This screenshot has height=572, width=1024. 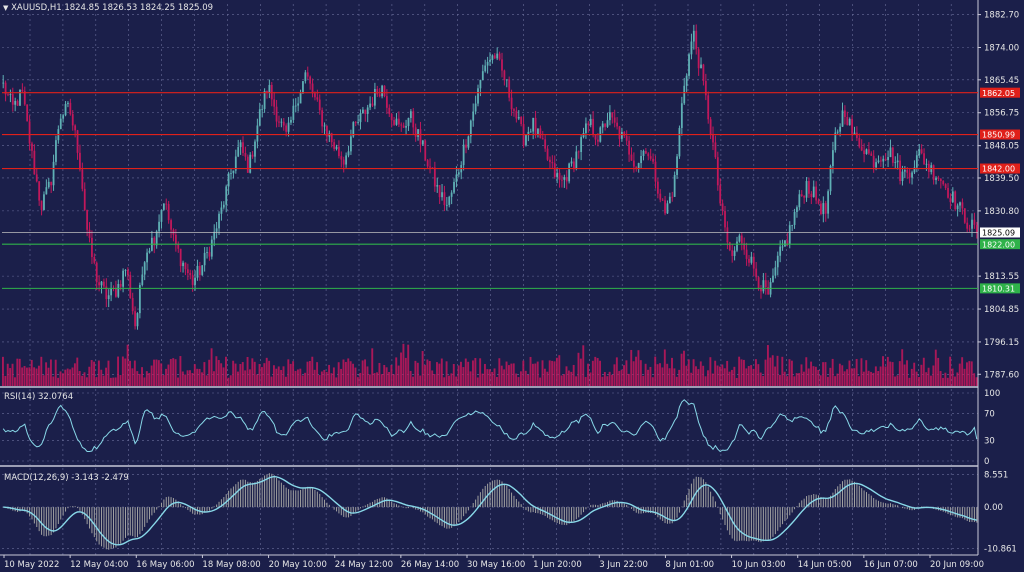 What do you see at coordinates (1000, 168) in the screenshot?
I see `resistance-price-label-bg` at bounding box center [1000, 168].